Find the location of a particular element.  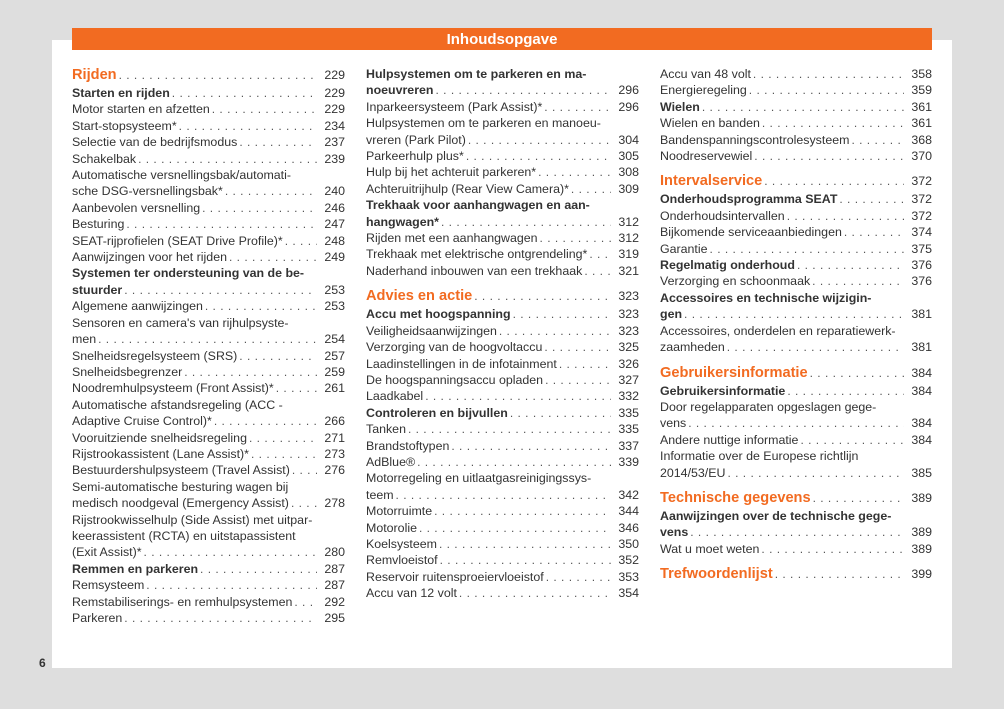

toc-item: Noodremhulpsysteem (Front Assist)* 261 is located at coordinates (208, 388).